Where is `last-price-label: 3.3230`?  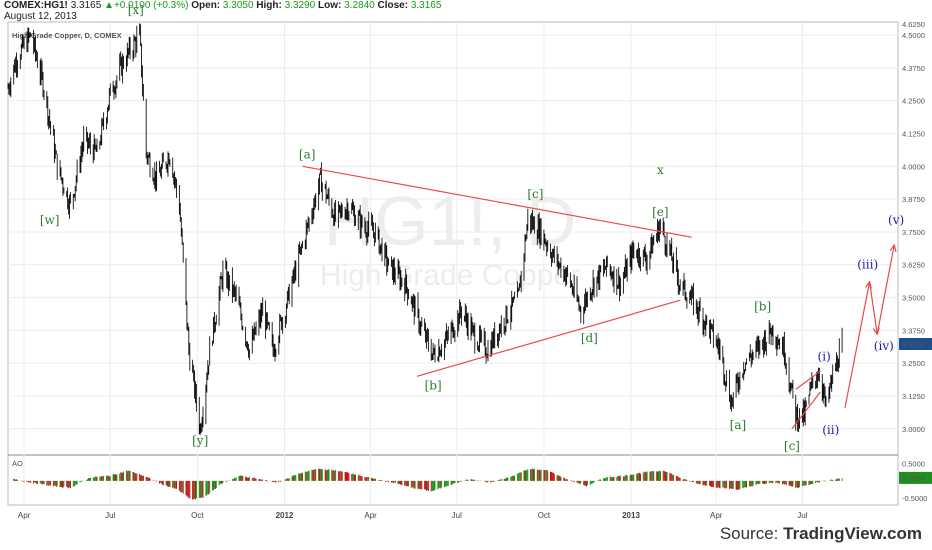 last-price-label: 3.3230 is located at coordinates (913, 344).